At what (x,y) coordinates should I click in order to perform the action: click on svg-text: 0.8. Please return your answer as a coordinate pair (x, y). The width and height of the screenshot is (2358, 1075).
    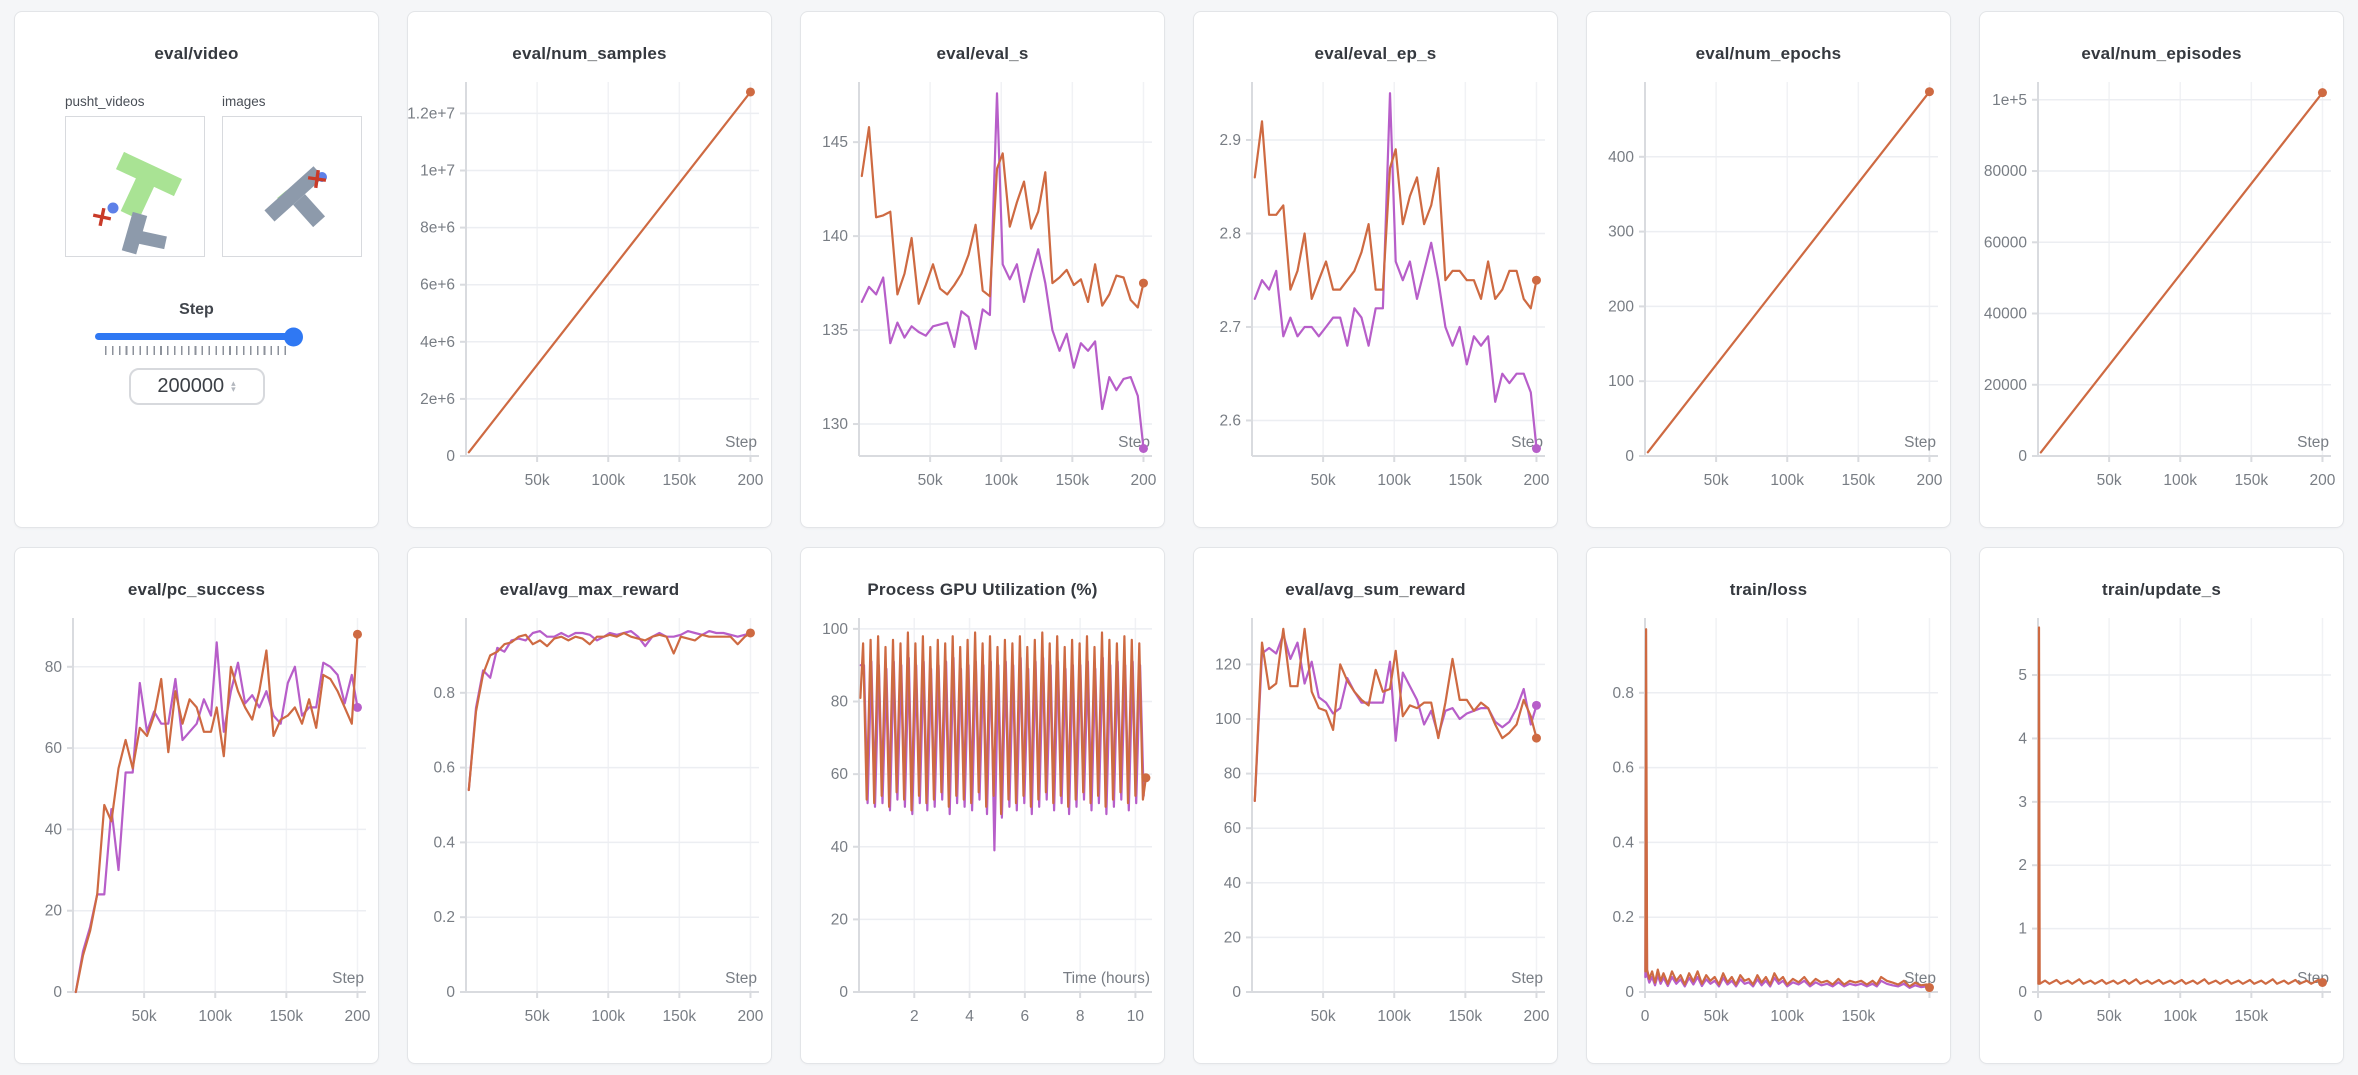
    Looking at the image, I should click on (1623, 693).